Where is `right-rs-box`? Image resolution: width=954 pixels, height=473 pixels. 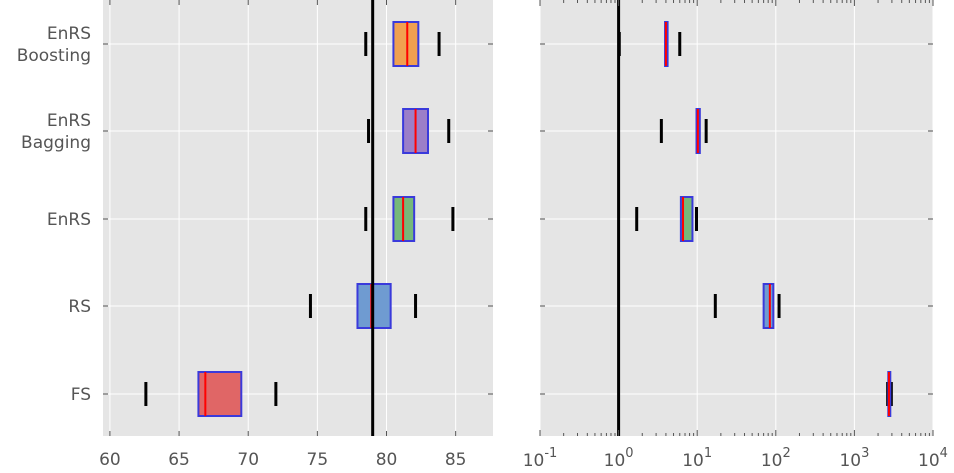
right-rs-box is located at coordinates (768, 306).